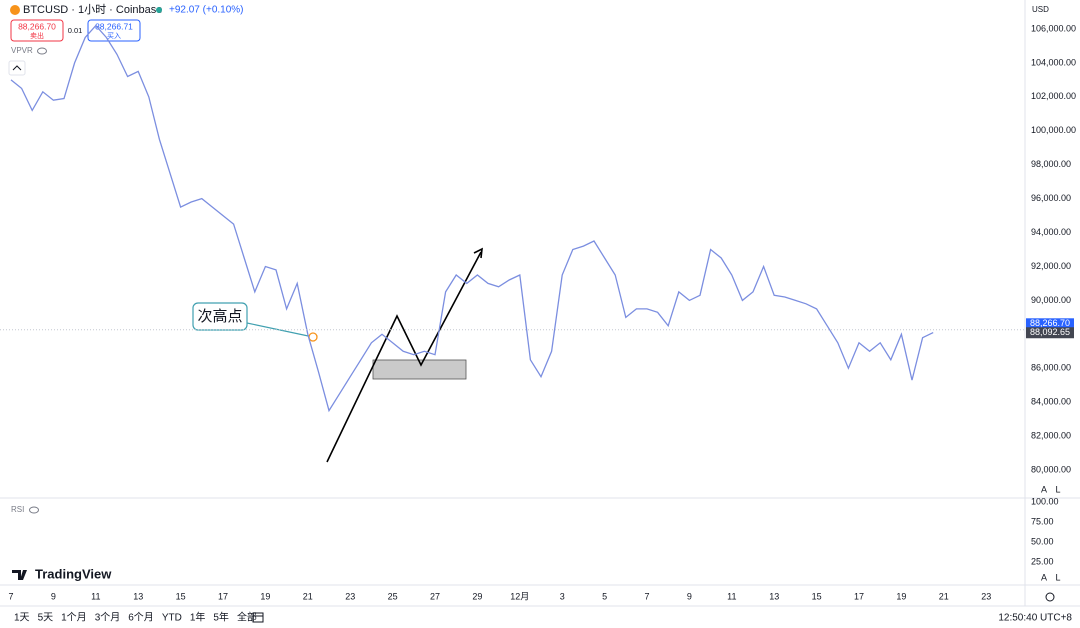 This screenshot has height=628, width=1080. Describe the element at coordinates (1042, 561) in the screenshot. I see `y-tick-label: 25.00` at that location.